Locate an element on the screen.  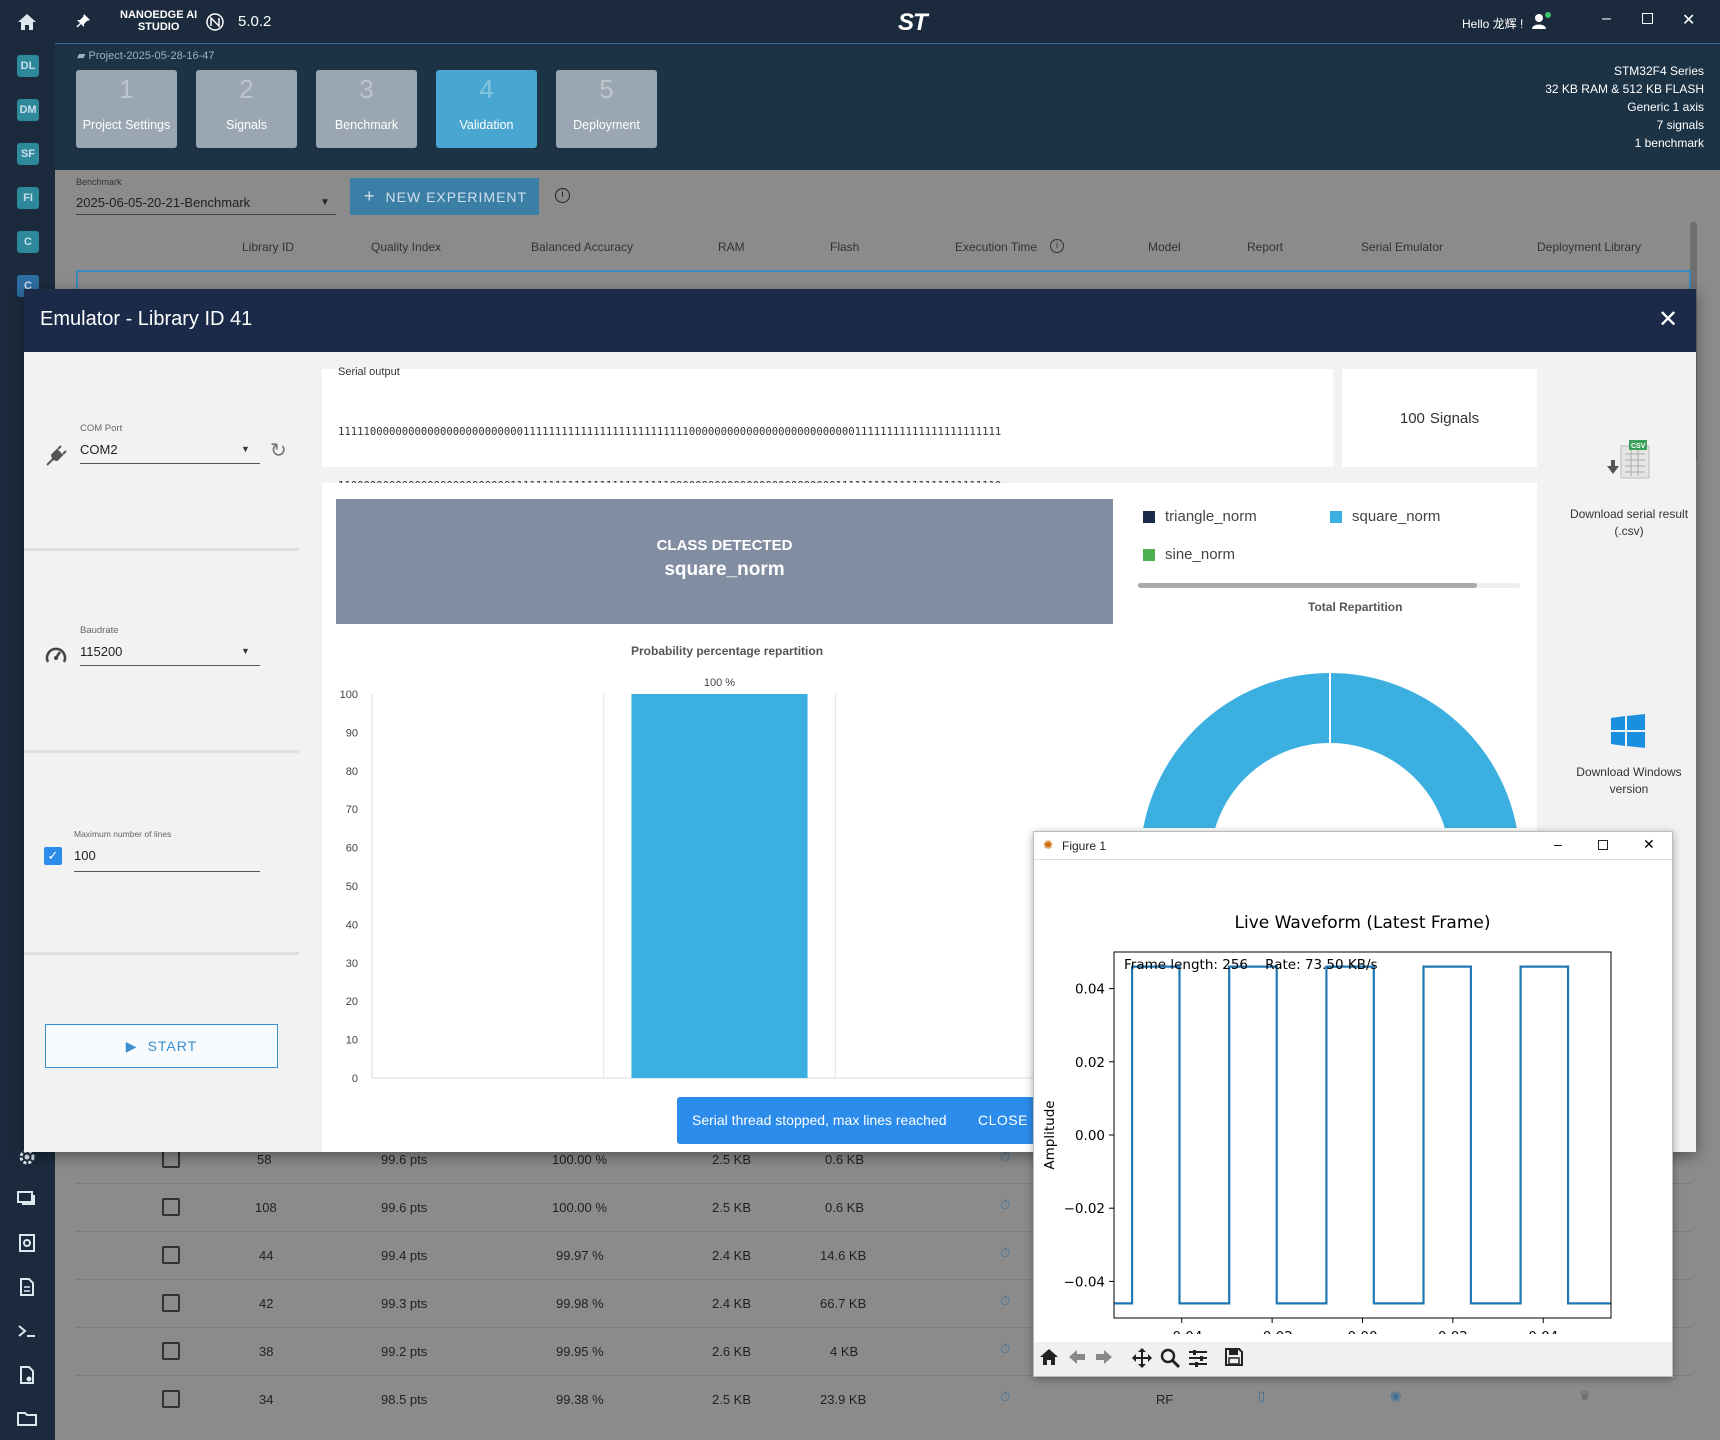
y-tick-label: 90 is located at coordinates (352, 733).